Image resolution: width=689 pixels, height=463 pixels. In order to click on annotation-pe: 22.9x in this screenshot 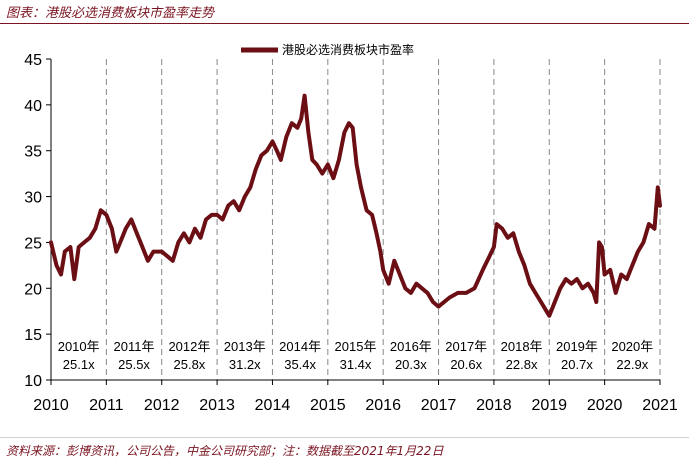, I will do `click(632, 364)`.